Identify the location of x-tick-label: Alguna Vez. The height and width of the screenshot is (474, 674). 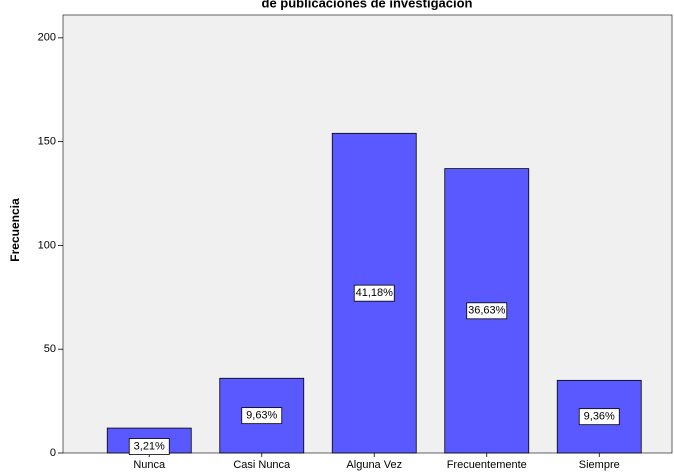
(374, 465).